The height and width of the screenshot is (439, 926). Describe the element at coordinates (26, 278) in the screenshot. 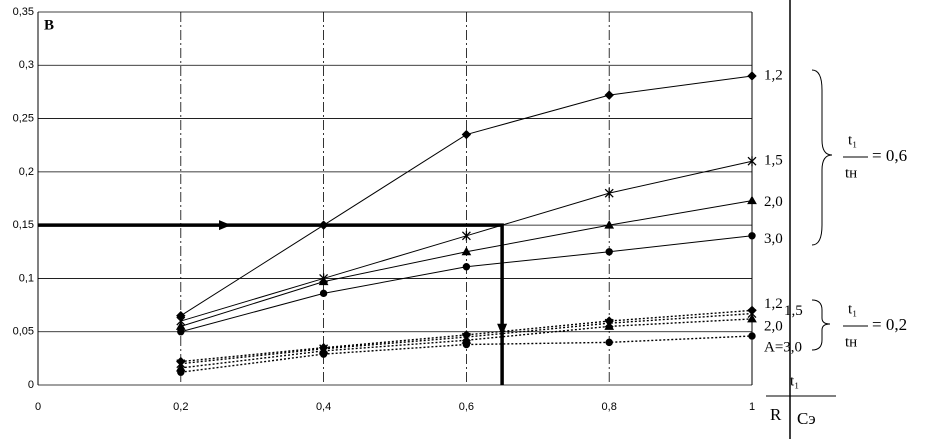

I see `y-tick-label: 0,1` at that location.